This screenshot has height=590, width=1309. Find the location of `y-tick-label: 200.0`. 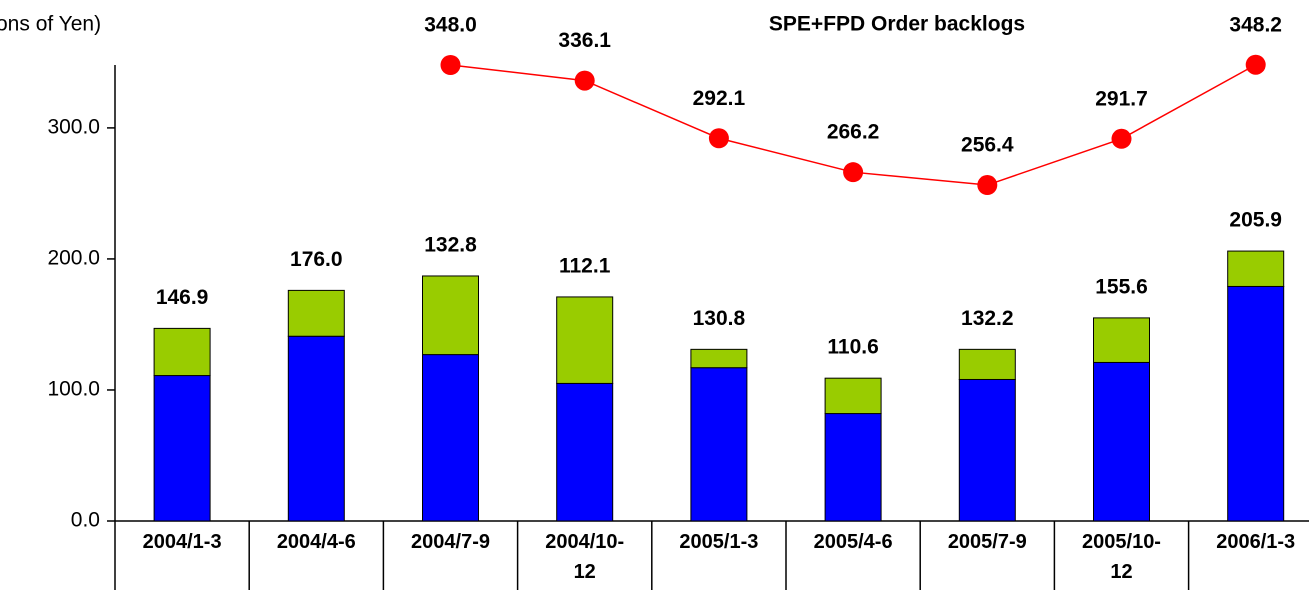

y-tick-label: 200.0 is located at coordinates (73, 257).